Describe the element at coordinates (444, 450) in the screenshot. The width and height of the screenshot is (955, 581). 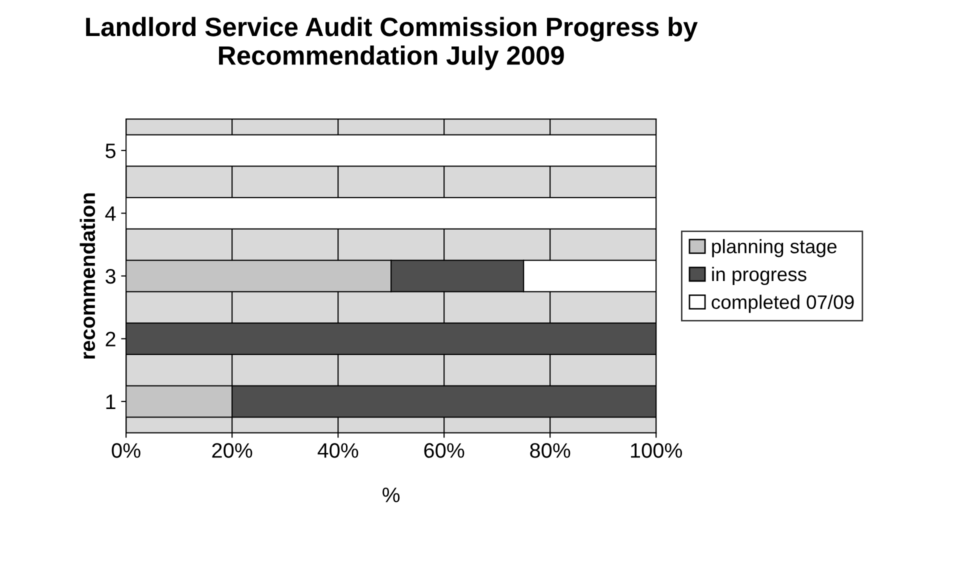
I see `x-tick-label: 60%` at that location.